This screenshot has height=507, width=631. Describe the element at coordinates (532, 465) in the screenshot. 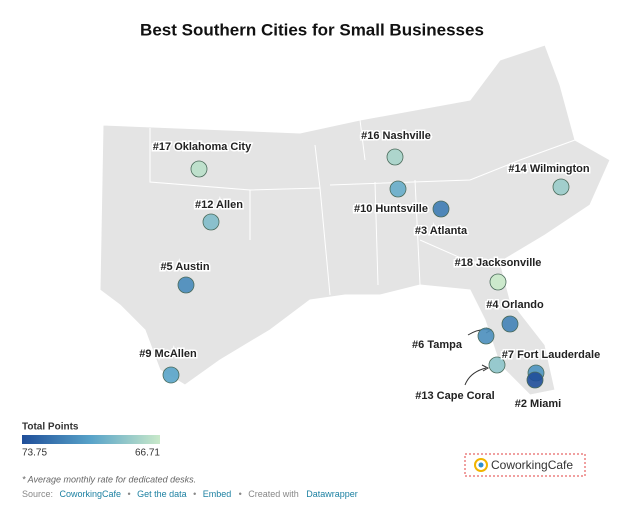

I see `logo-text: CoworkingCafe` at that location.